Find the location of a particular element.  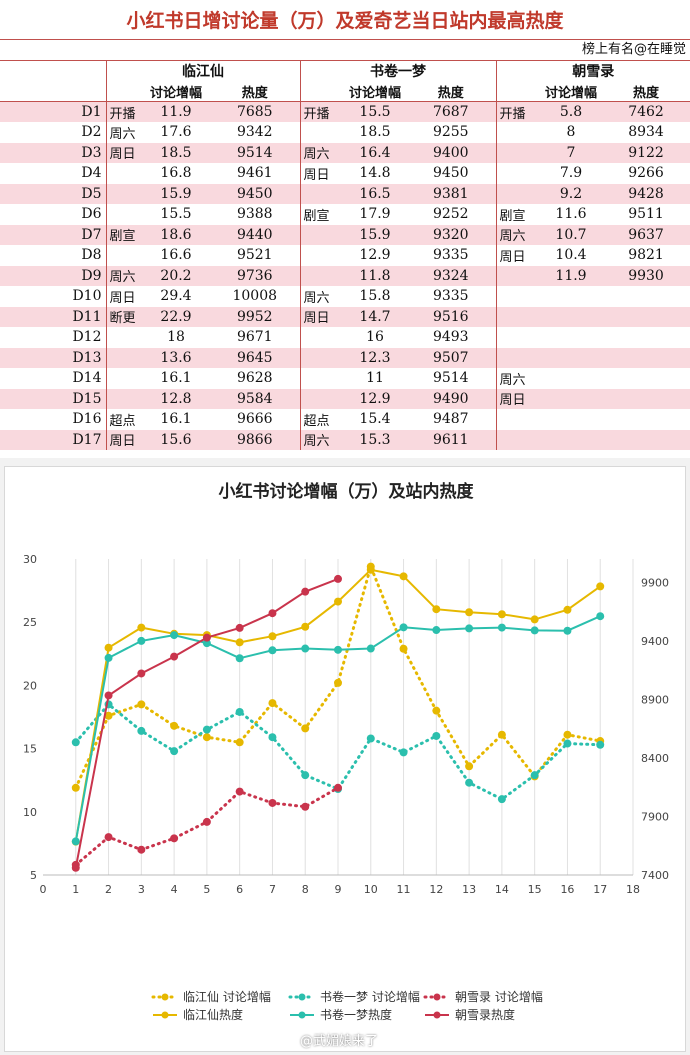

drama-name: 书卷一梦 is located at coordinates (398, 70).